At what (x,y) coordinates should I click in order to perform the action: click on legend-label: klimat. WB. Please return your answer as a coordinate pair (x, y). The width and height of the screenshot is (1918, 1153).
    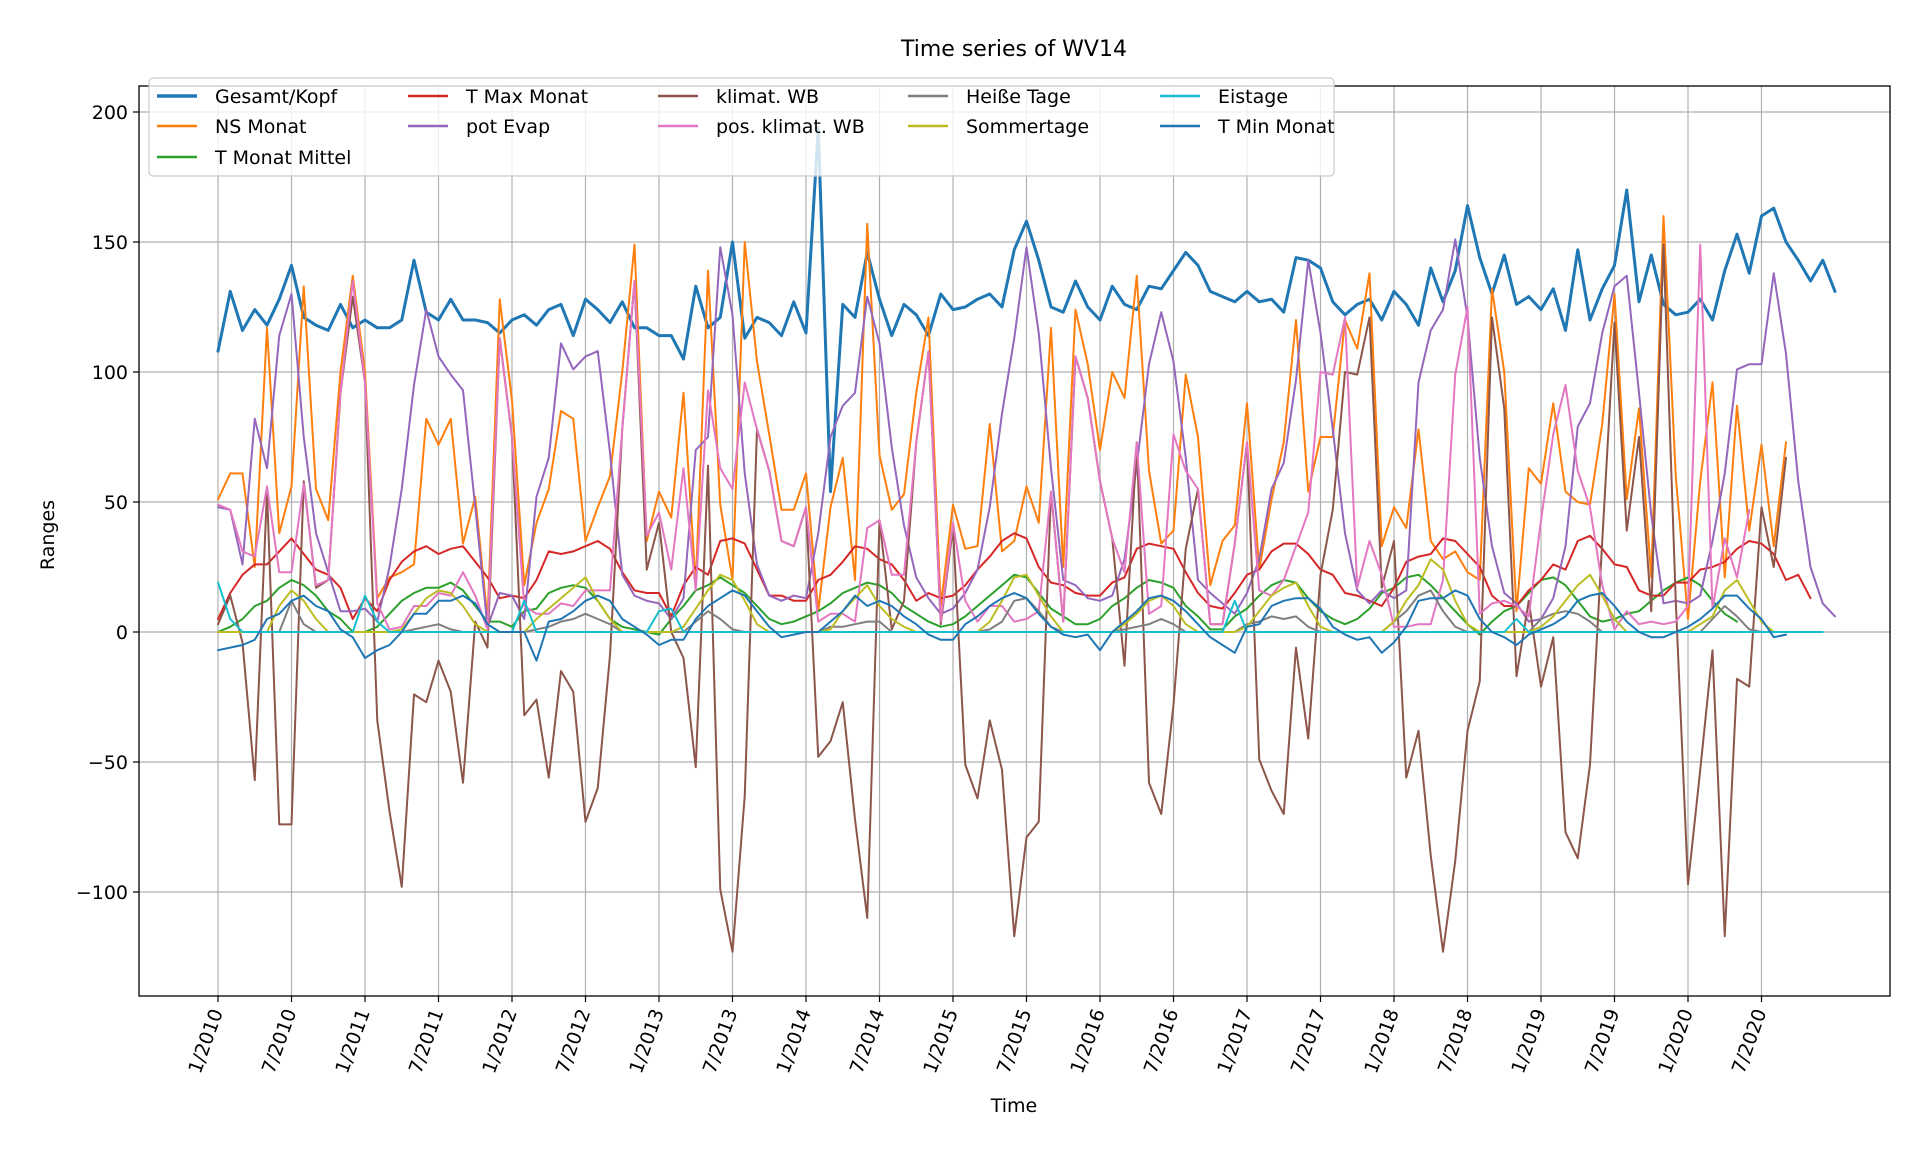
    Looking at the image, I should click on (767, 97).